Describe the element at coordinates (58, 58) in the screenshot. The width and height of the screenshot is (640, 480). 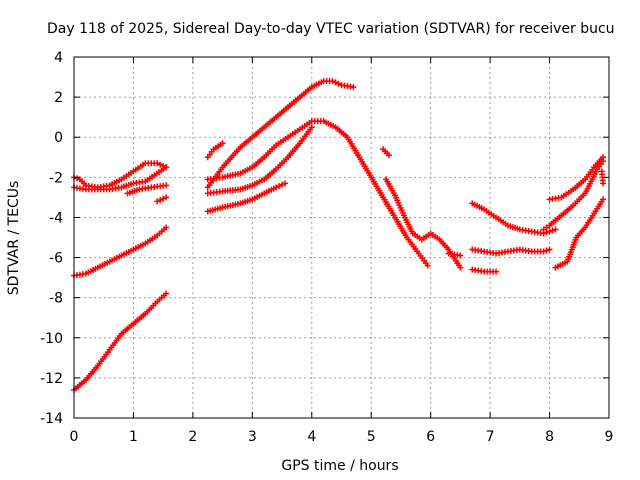
I see `y-tick-label: 4` at that location.